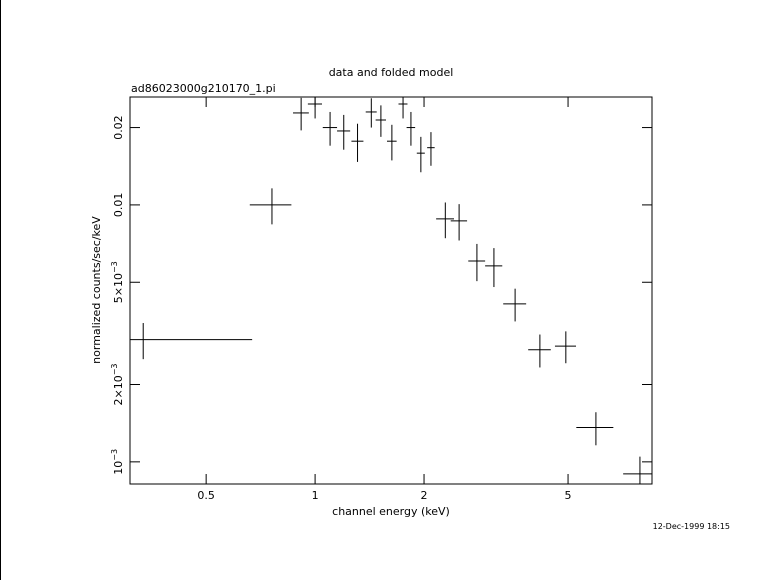  What do you see at coordinates (206, 495) in the screenshot?
I see `x-tick-label: 0.5` at bounding box center [206, 495].